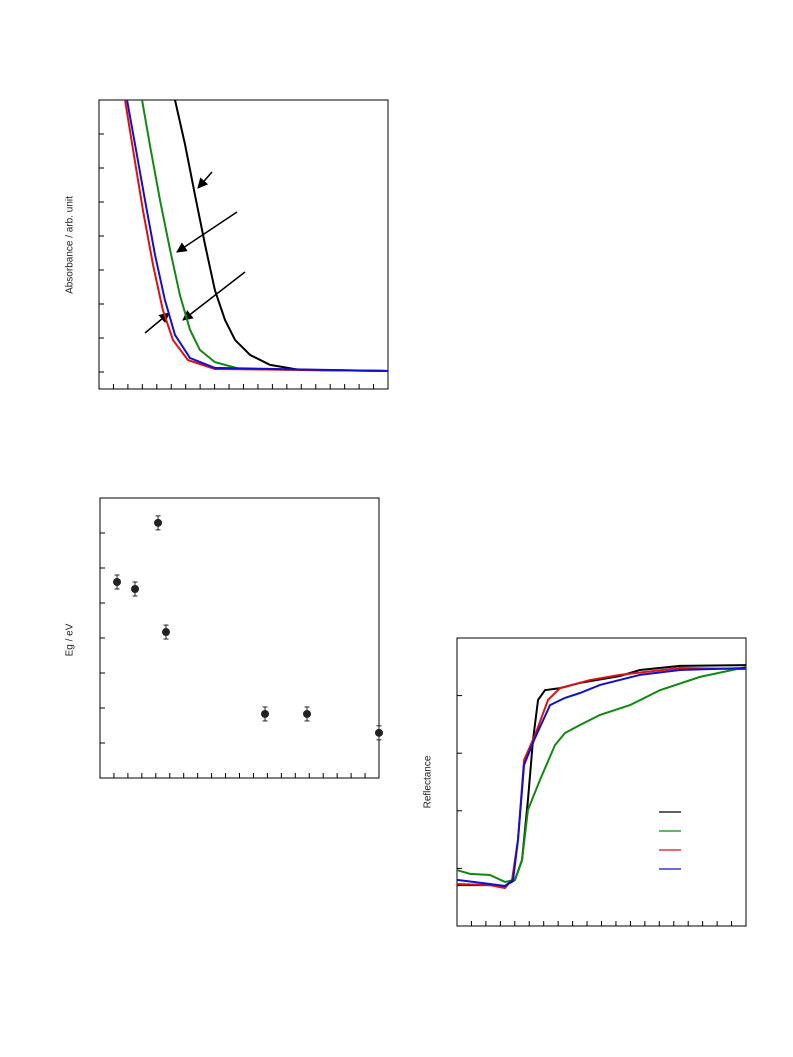  What do you see at coordinates (70, 245) in the screenshot?
I see `y-axis-label: Absorbance / arb. unit` at bounding box center [70, 245].